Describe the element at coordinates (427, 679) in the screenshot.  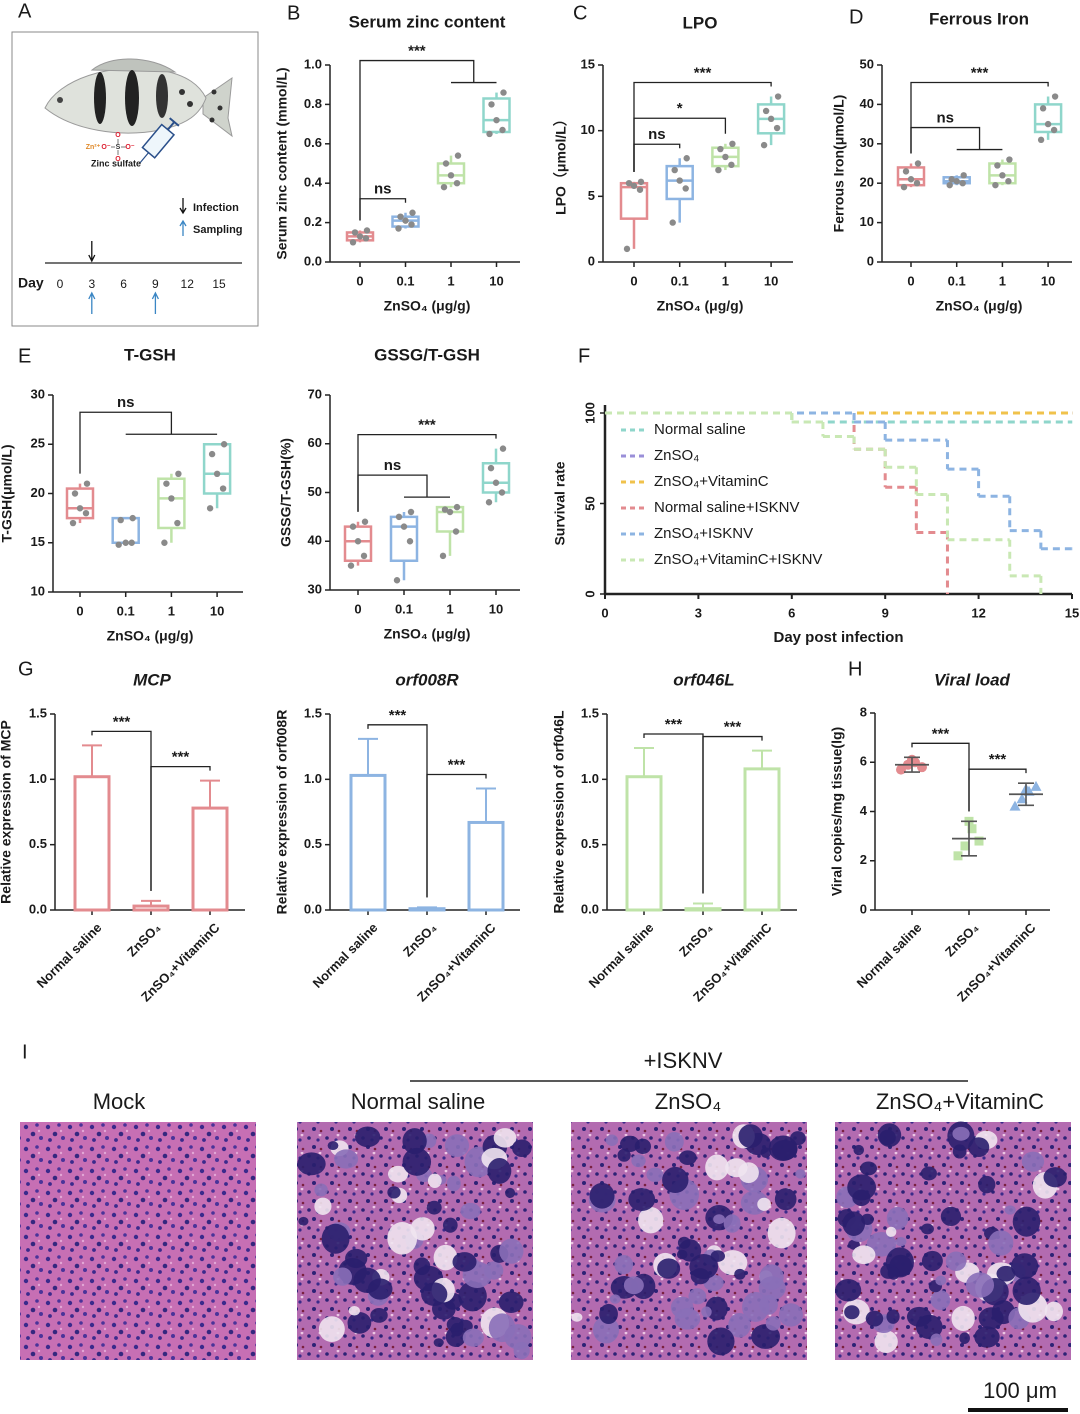
I see `chart-title: orf008R` at that location.